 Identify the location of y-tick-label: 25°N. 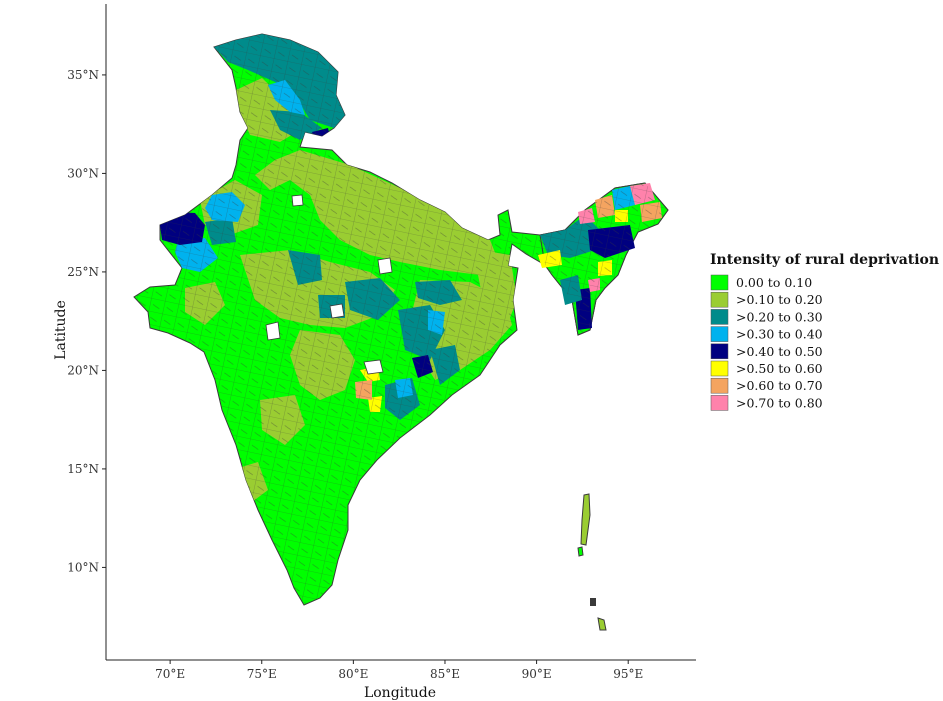
(83, 272).